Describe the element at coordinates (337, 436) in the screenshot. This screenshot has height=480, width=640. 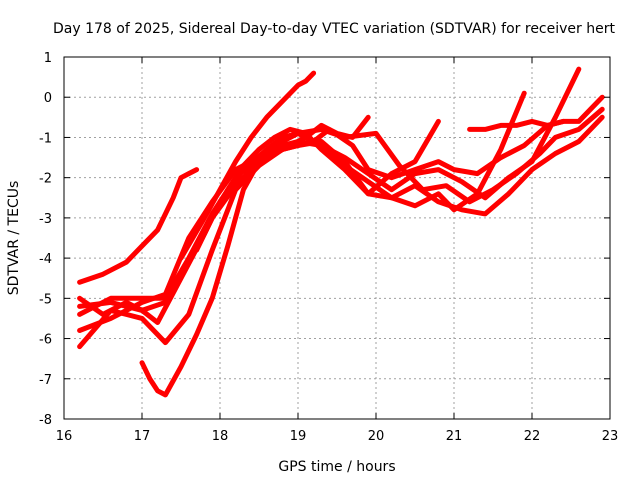
I see `x-tick-labels: 16 17 18 19 20 21 22 23` at that location.